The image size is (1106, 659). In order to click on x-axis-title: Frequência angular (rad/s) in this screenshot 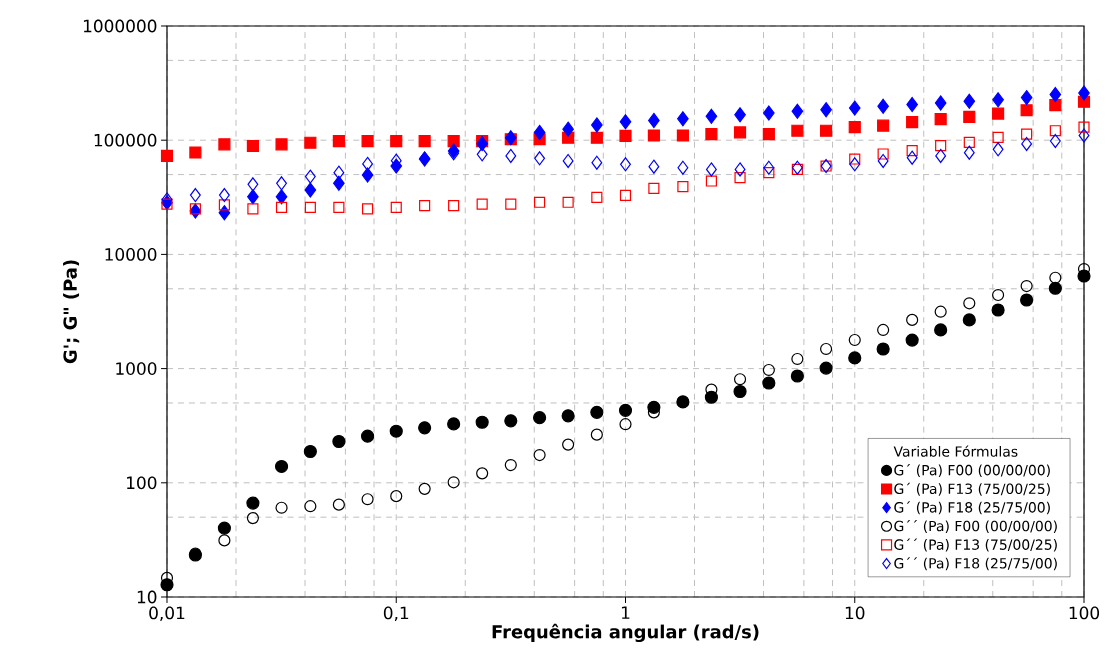, I will do `click(625, 633)`.